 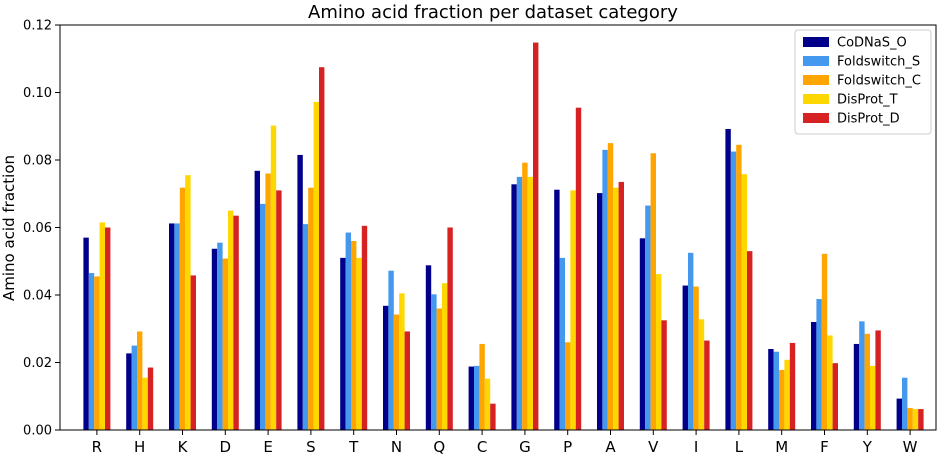 I want to click on bar-CoDNaS_O-K, so click(x=172, y=326).